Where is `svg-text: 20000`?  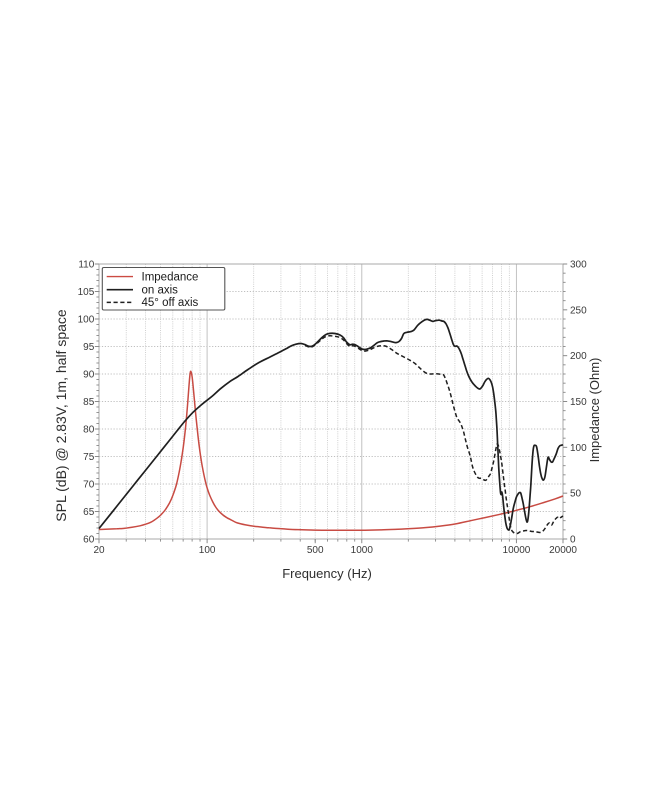 svg-text: 20000 is located at coordinates (563, 550).